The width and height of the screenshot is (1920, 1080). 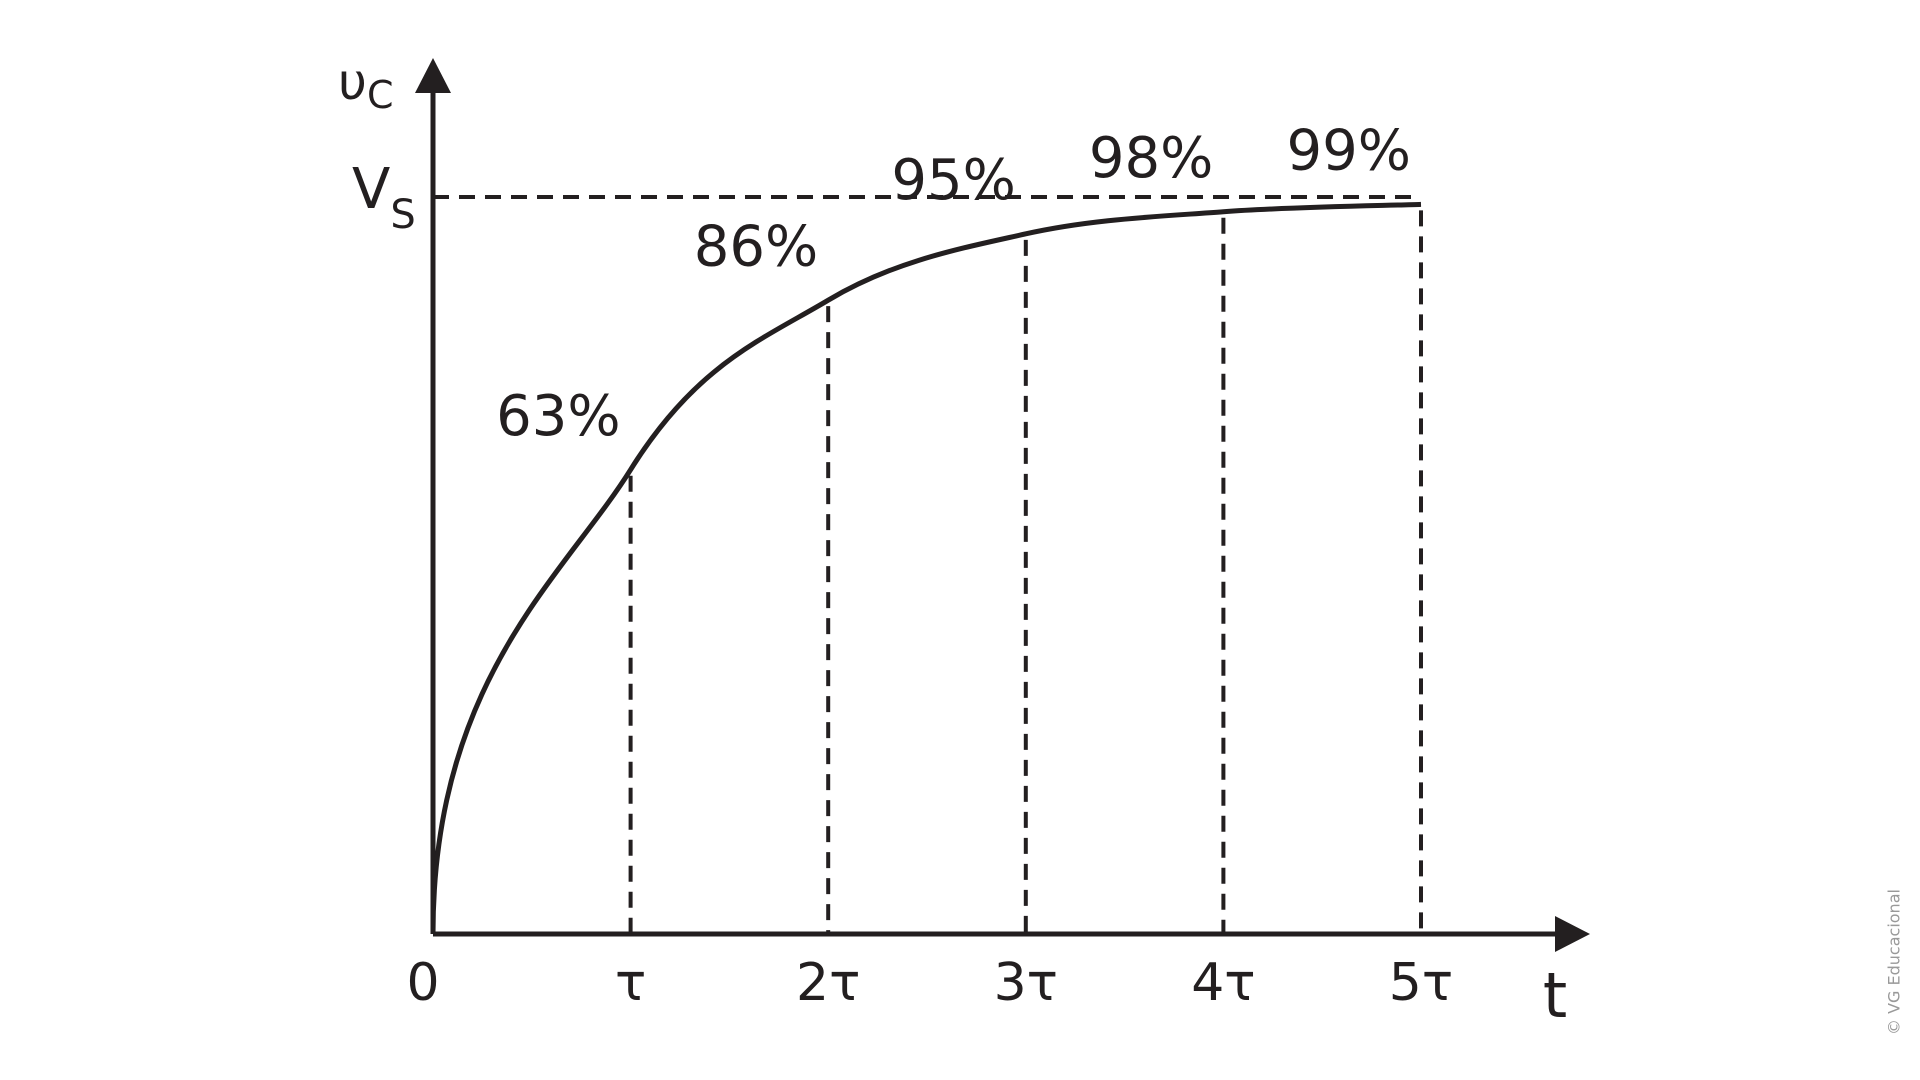 I want to click on y-tick-label: VS, so click(x=384, y=197).